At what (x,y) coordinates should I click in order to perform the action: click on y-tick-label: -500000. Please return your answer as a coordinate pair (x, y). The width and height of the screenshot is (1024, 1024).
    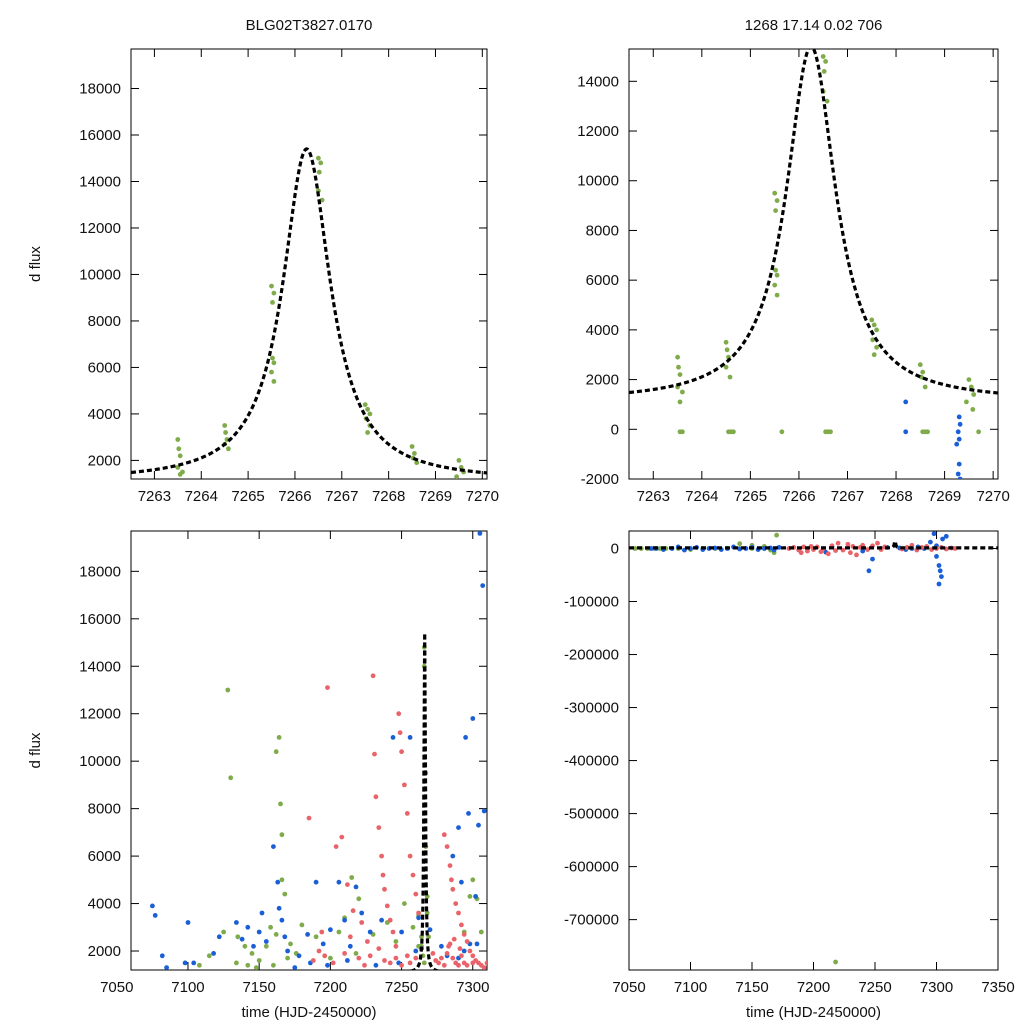
    Looking at the image, I should click on (591, 814).